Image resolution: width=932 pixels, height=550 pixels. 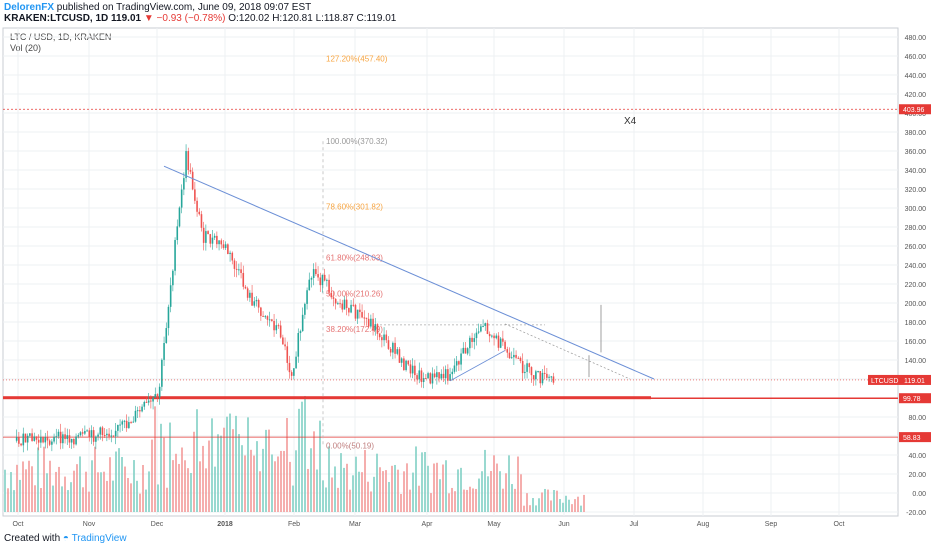 I want to click on level-price-label: 58.83, so click(x=912, y=438).